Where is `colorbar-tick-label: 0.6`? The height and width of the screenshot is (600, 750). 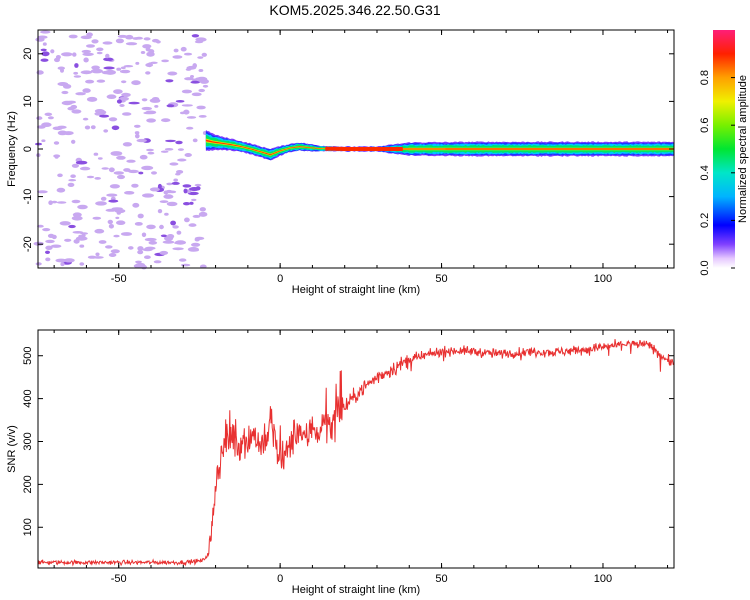
colorbar-tick-label: 0.6 is located at coordinates (705, 125).